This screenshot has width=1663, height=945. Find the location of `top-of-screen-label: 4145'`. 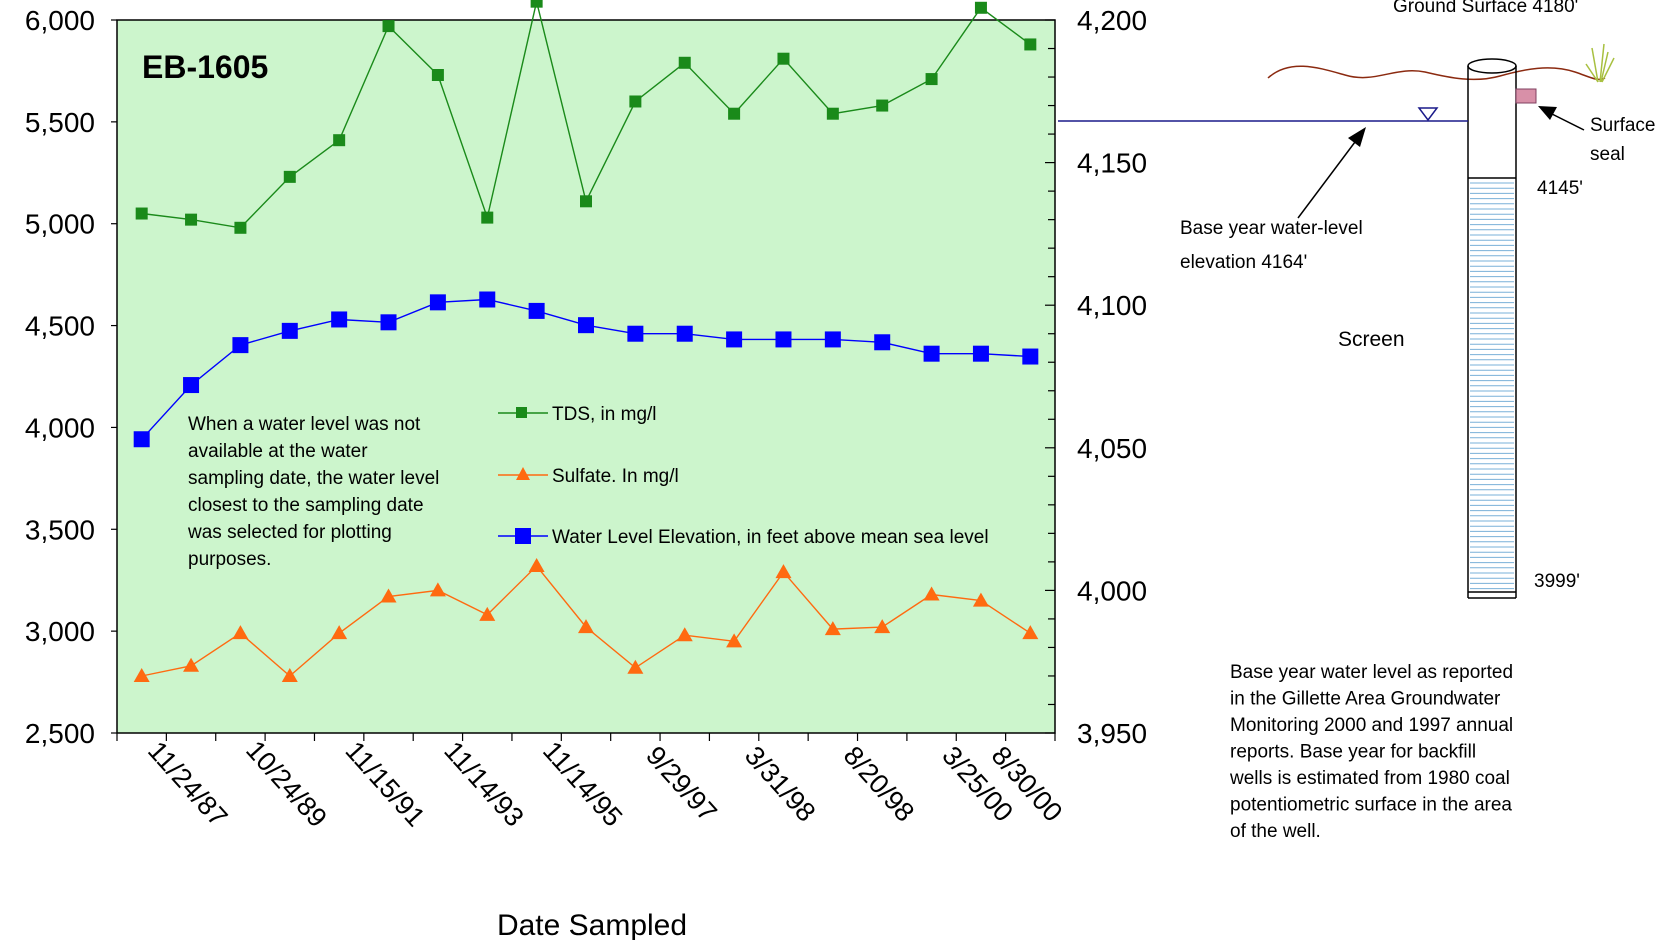

top-of-screen-label: 4145' is located at coordinates (1560, 188).